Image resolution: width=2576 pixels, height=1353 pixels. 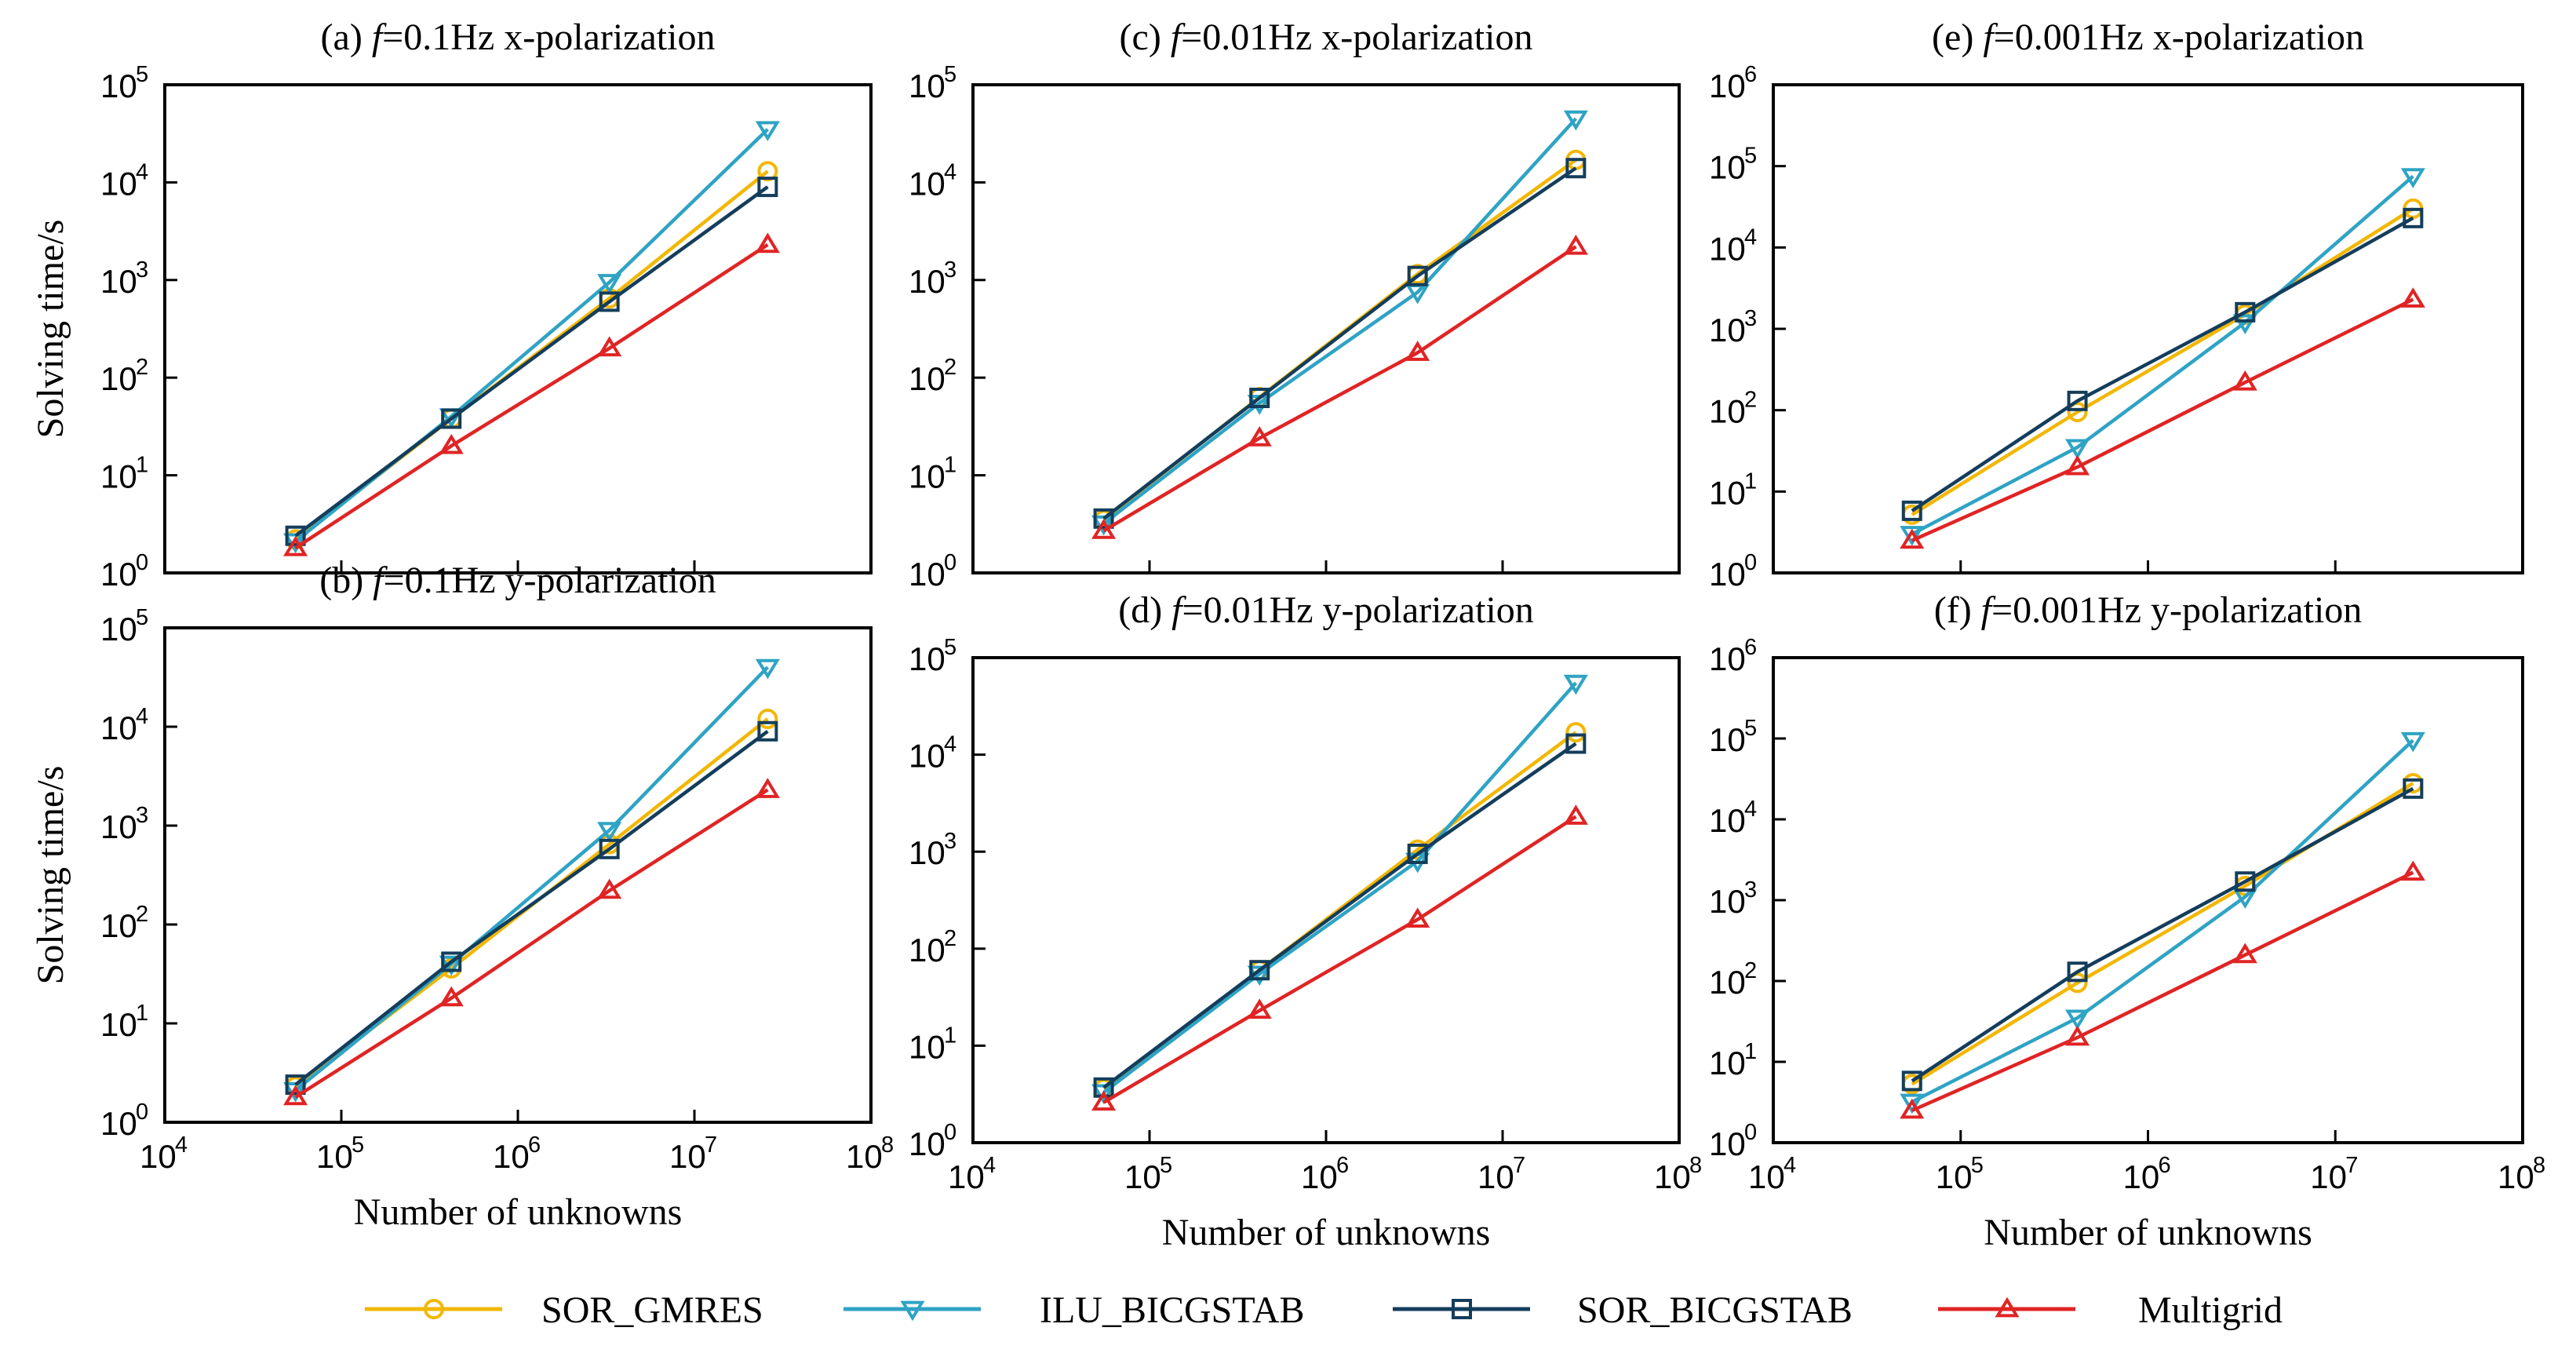 I want to click on series-multigrid-b, so click(x=531, y=942).